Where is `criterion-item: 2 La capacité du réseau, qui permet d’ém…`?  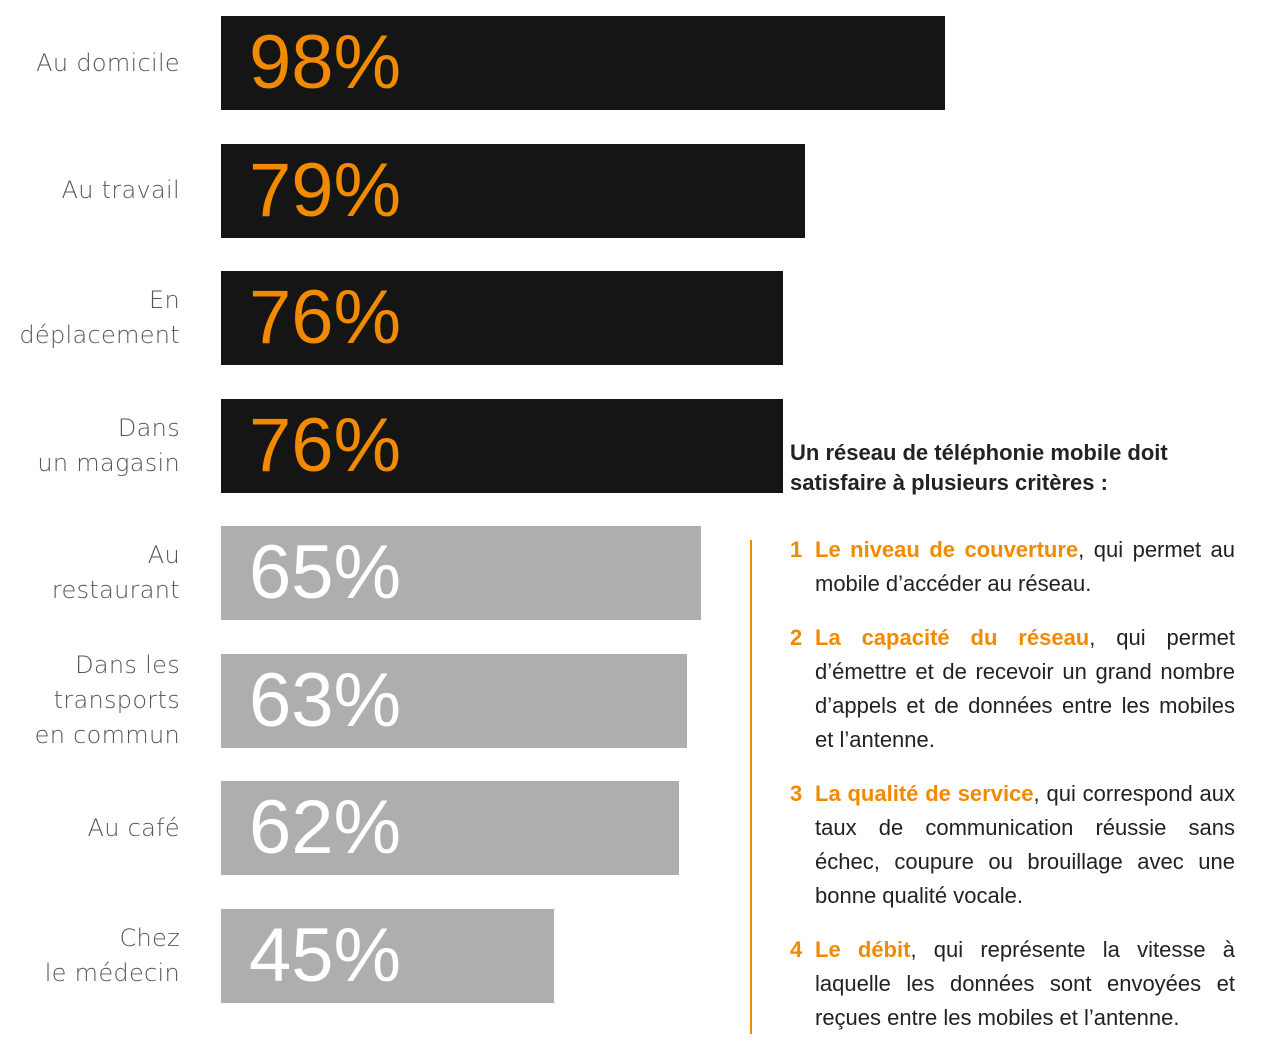 criterion-item: 2 La capacité du réseau, qui permet d’ém… is located at coordinates (1012, 689).